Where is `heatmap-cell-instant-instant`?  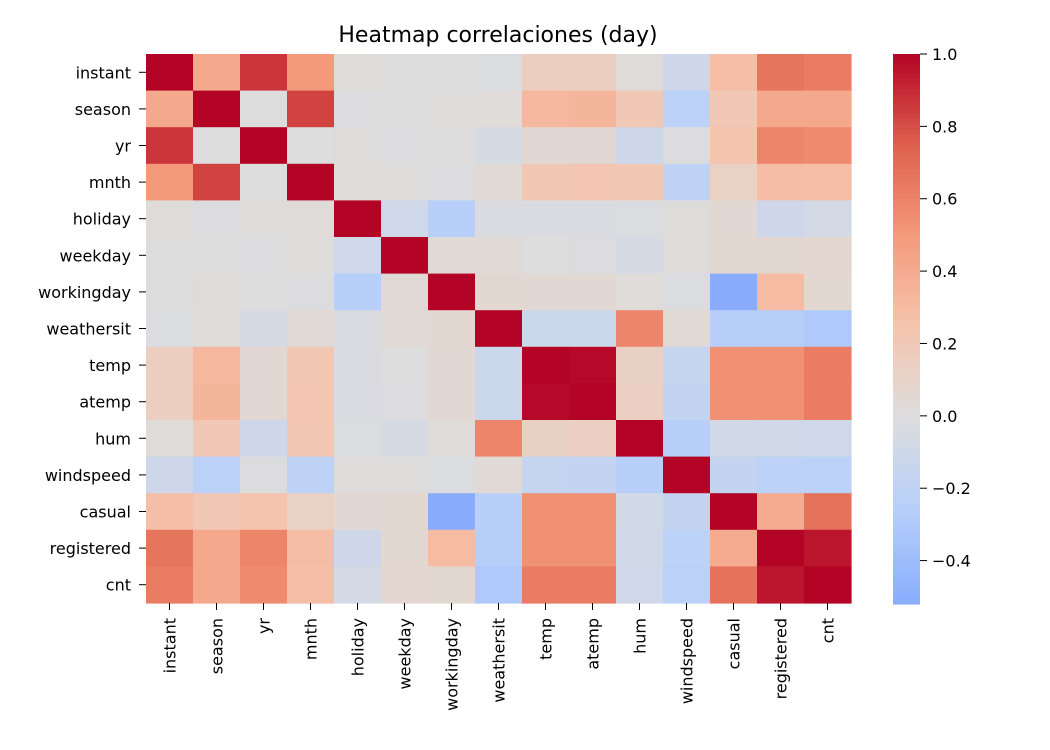
heatmap-cell-instant-instant is located at coordinates (170, 73).